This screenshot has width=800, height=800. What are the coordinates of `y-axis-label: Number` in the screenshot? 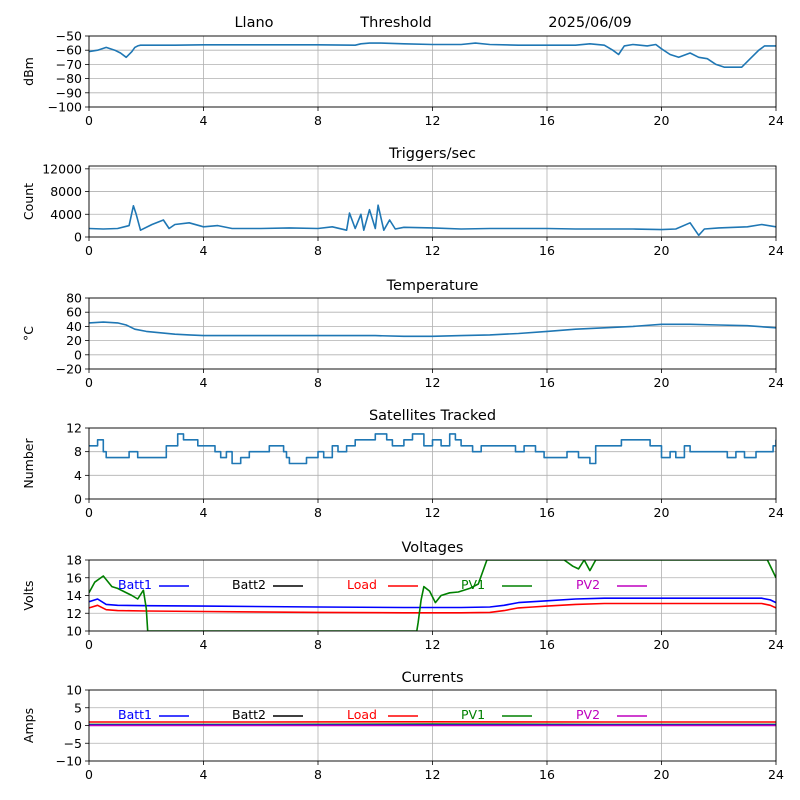 It's located at (28, 463).